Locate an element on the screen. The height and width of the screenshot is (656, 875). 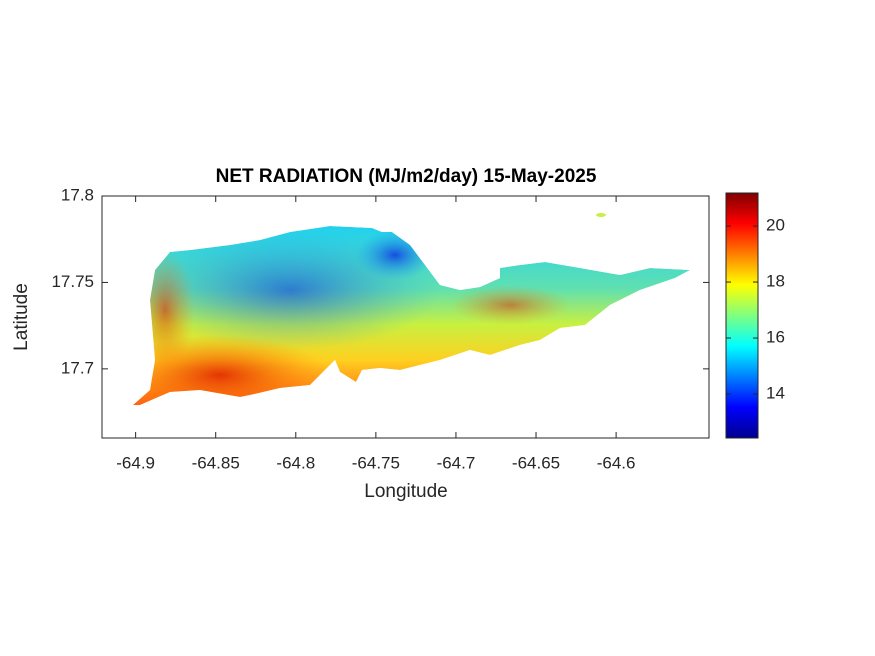
x-tick-label: -64.6 is located at coordinates (616, 462).